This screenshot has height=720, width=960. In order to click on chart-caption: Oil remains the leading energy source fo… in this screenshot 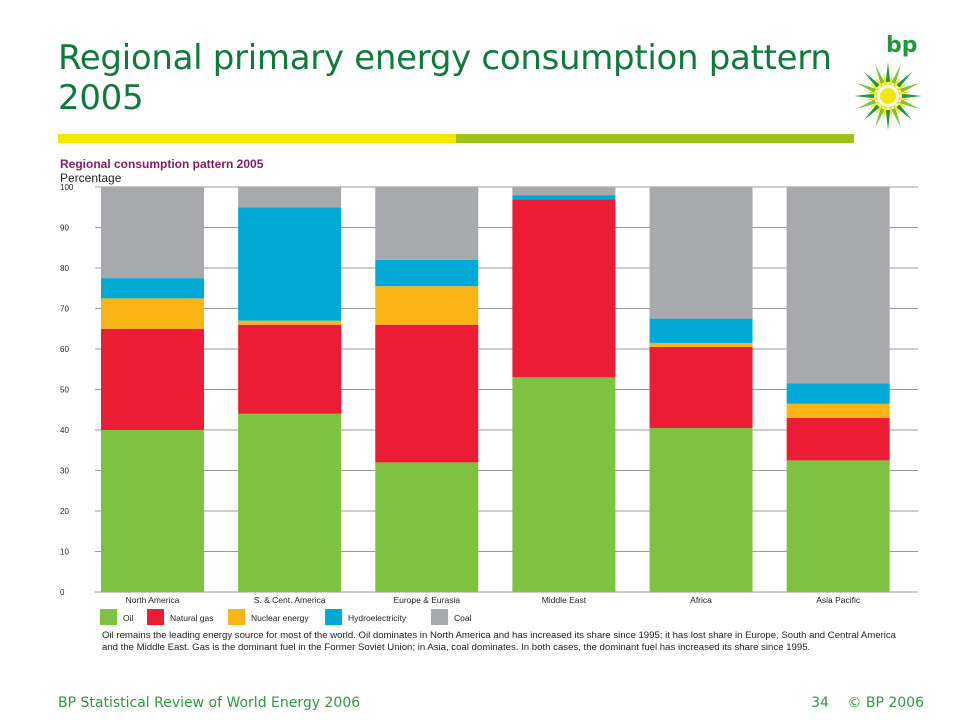, I will do `click(499, 641)`.